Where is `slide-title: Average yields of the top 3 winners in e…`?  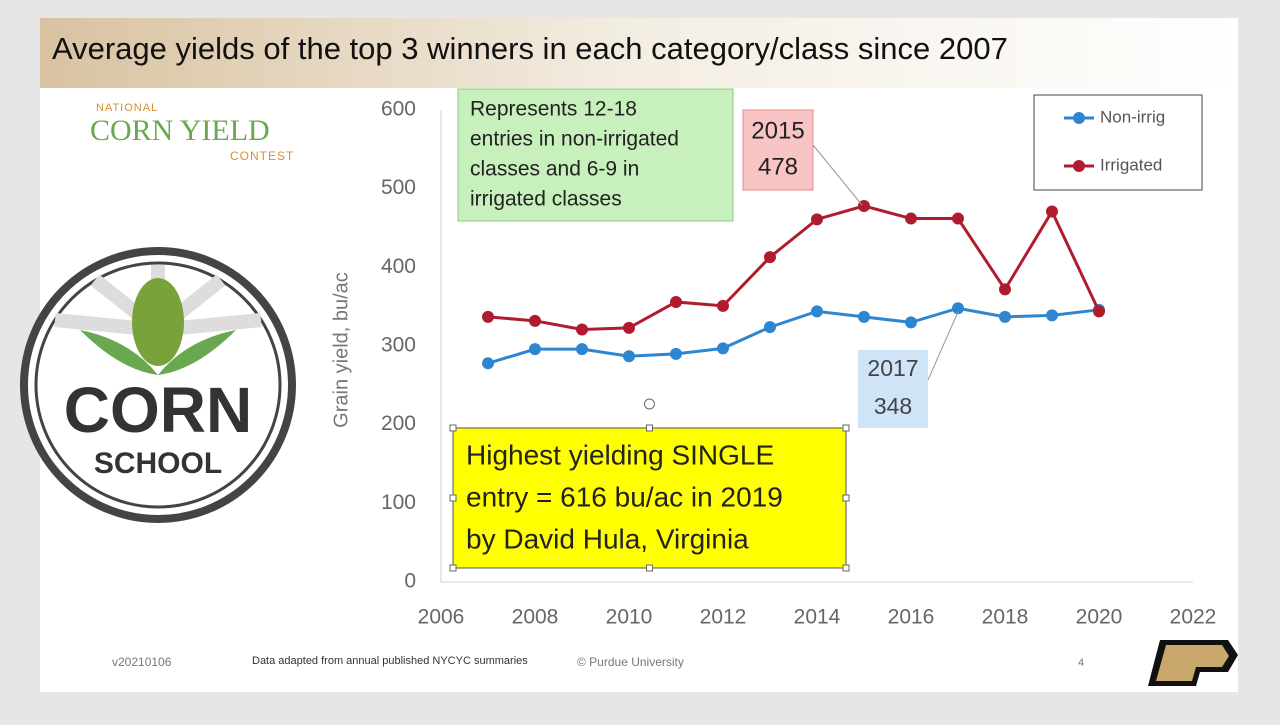
slide-title: Average yields of the top 3 winners in e… is located at coordinates (530, 48).